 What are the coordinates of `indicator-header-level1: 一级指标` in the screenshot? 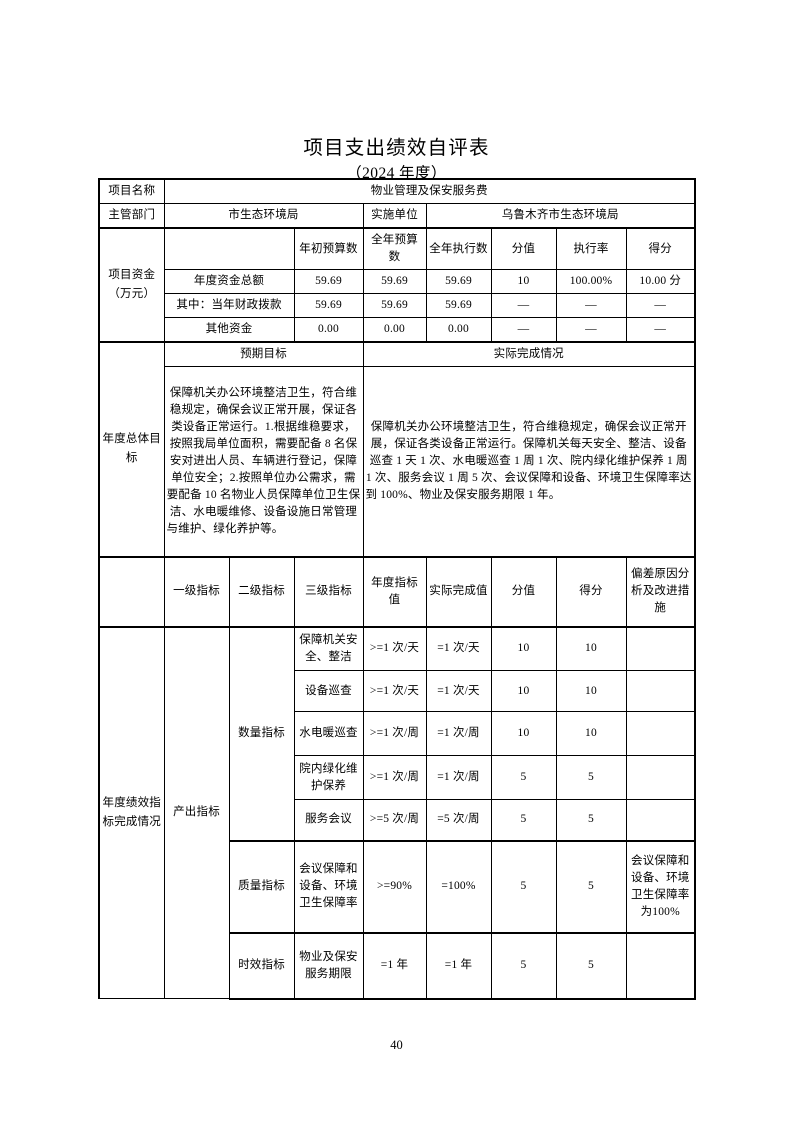 It's located at (196, 591).